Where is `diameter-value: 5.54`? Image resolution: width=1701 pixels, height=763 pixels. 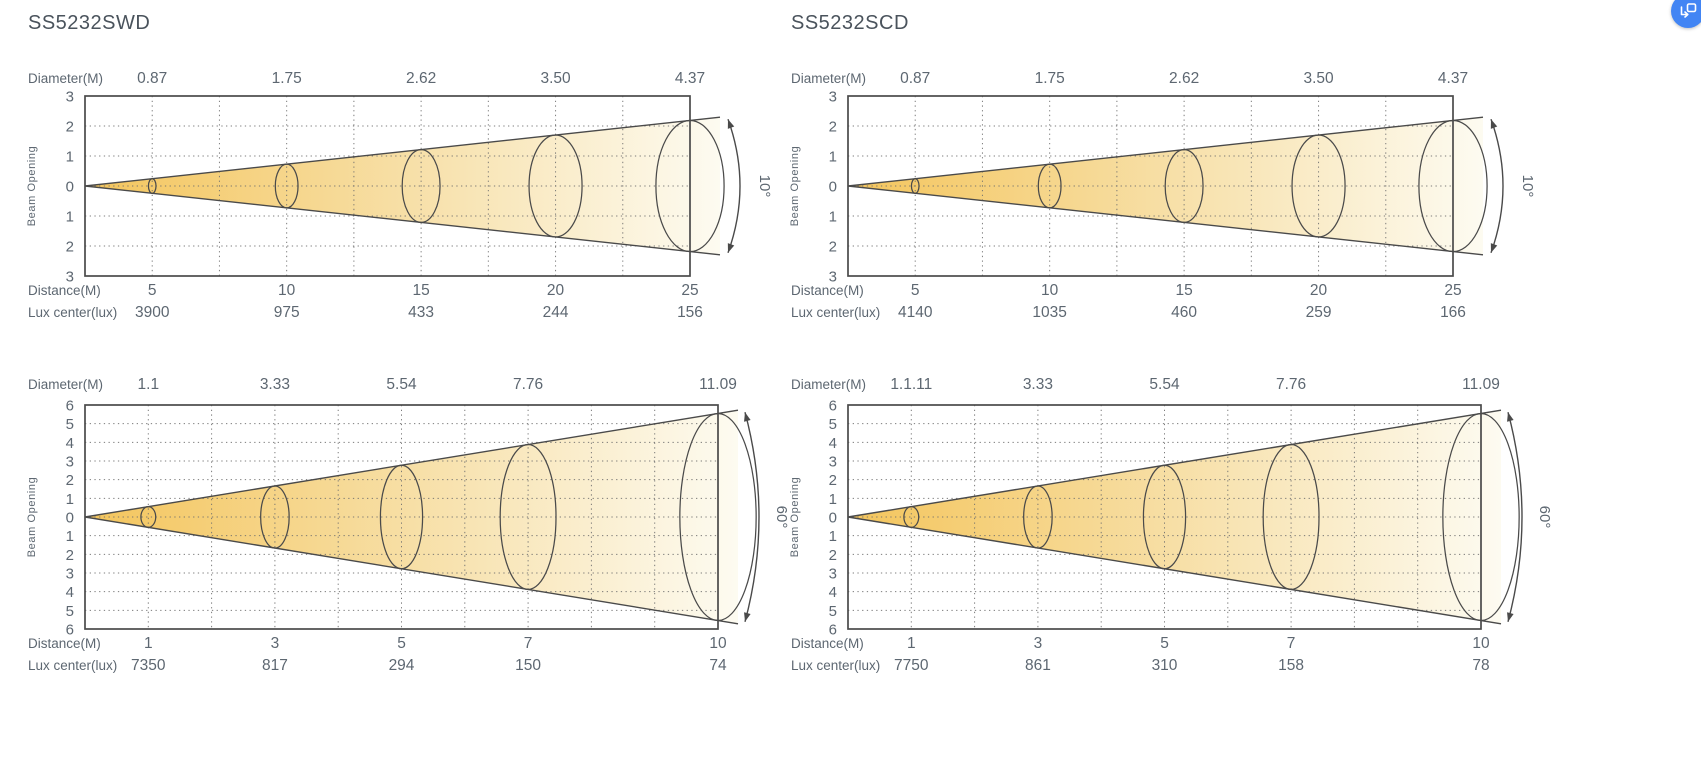 diameter-value: 5.54 is located at coordinates (1164, 384).